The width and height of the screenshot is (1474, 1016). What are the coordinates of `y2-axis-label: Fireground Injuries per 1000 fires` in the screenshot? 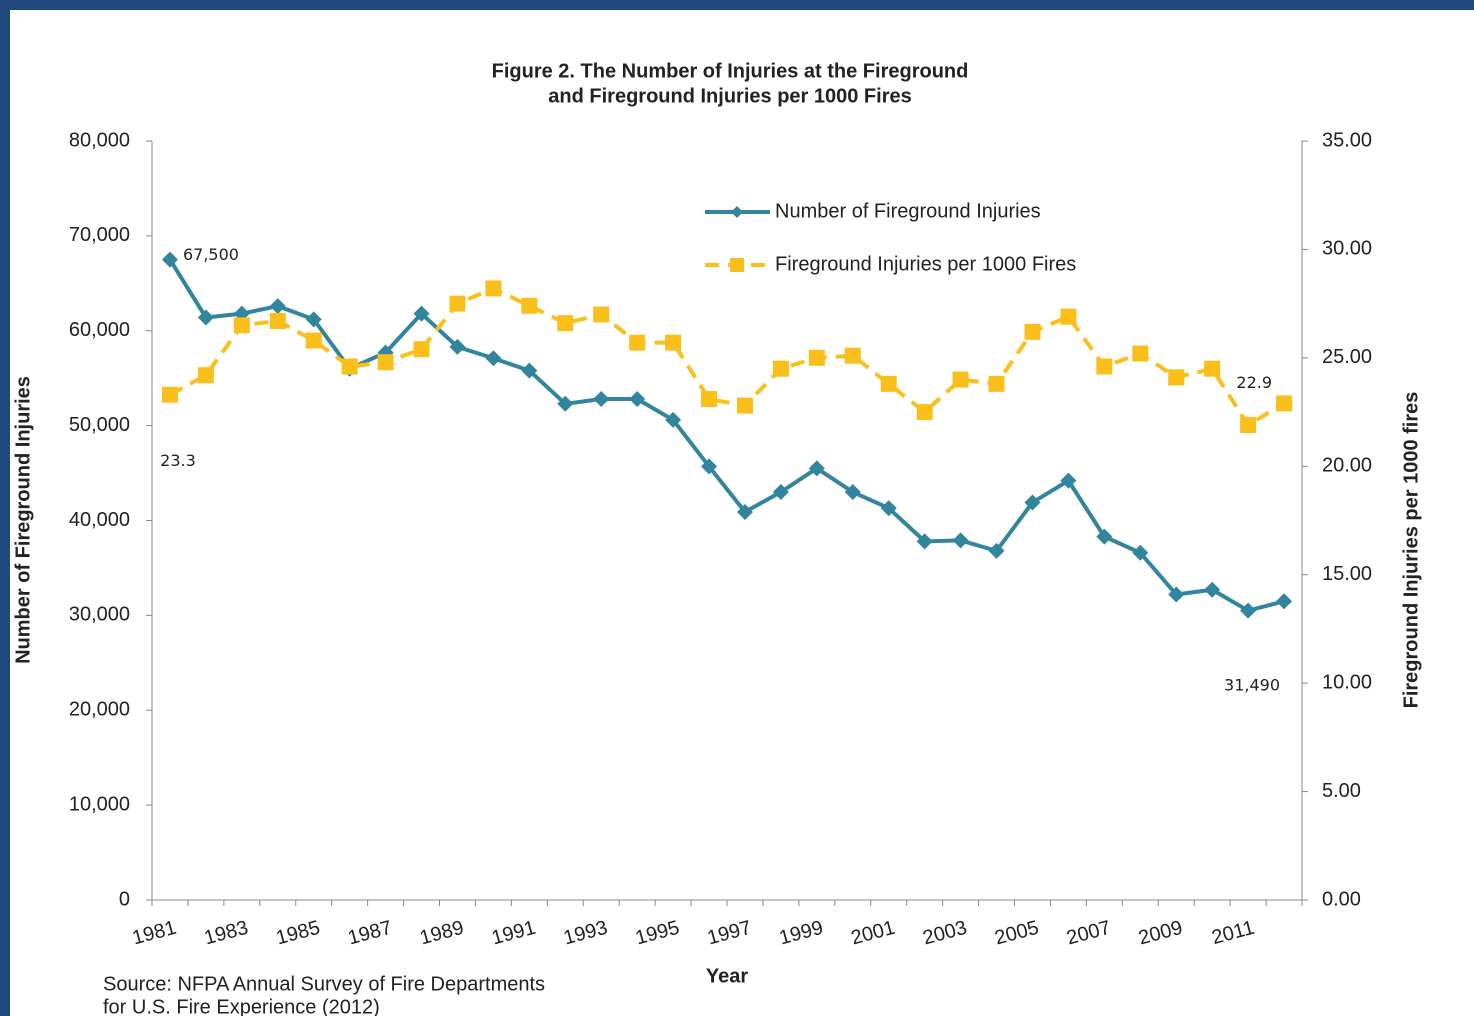 It's located at (1411, 550).